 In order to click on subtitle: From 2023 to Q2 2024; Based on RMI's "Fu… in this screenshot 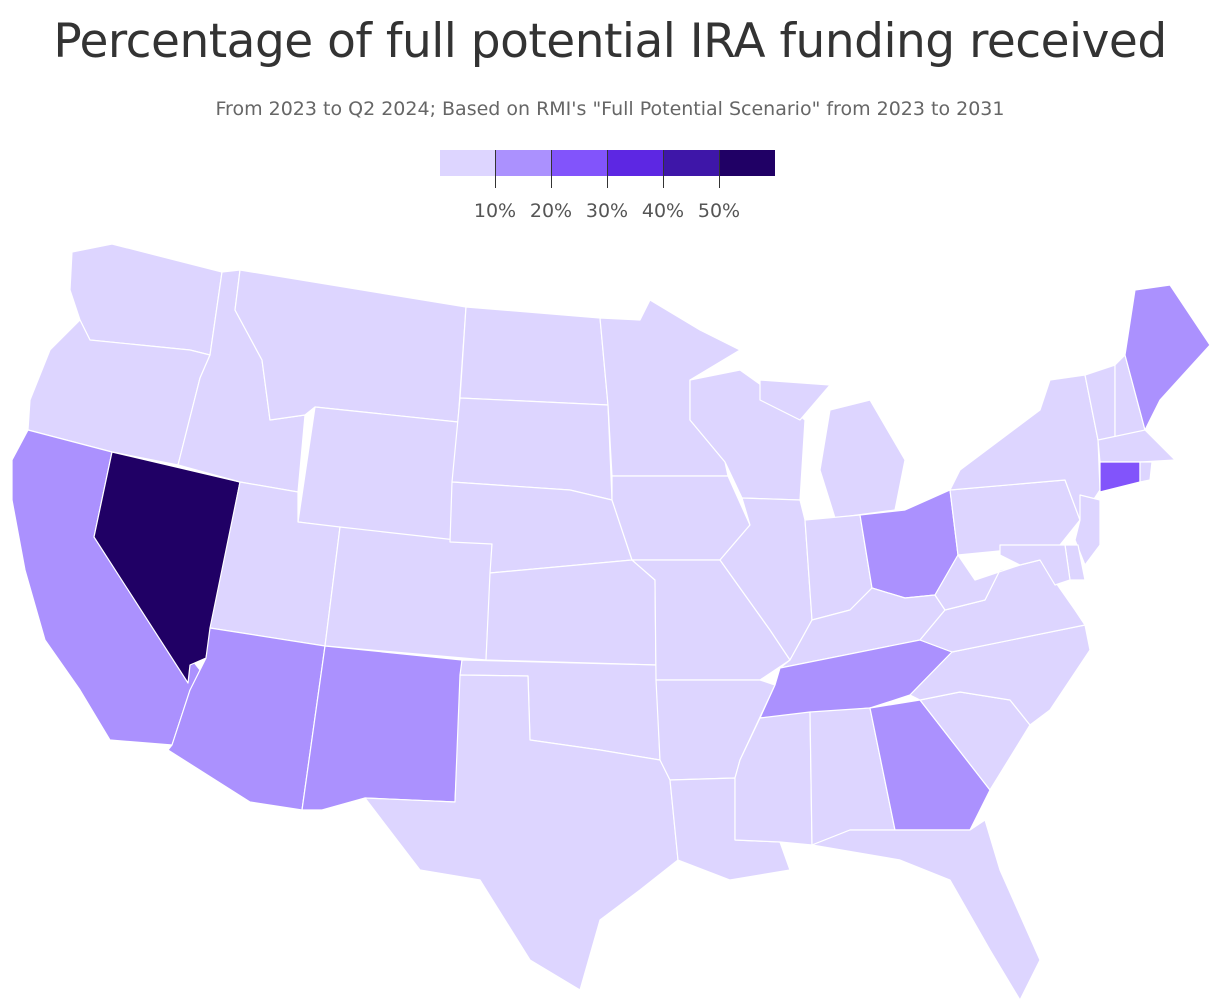, I will do `click(610, 109)`.